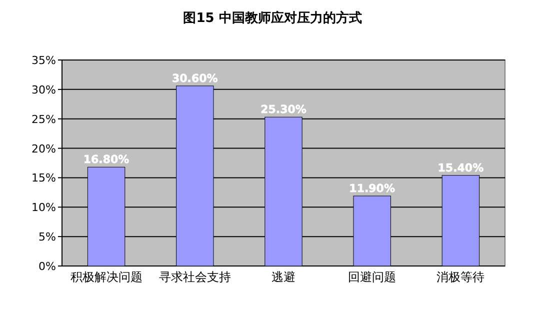 The width and height of the screenshot is (545, 322). Describe the element at coordinates (44, 178) in the screenshot. I see `ytick: 15%` at that location.